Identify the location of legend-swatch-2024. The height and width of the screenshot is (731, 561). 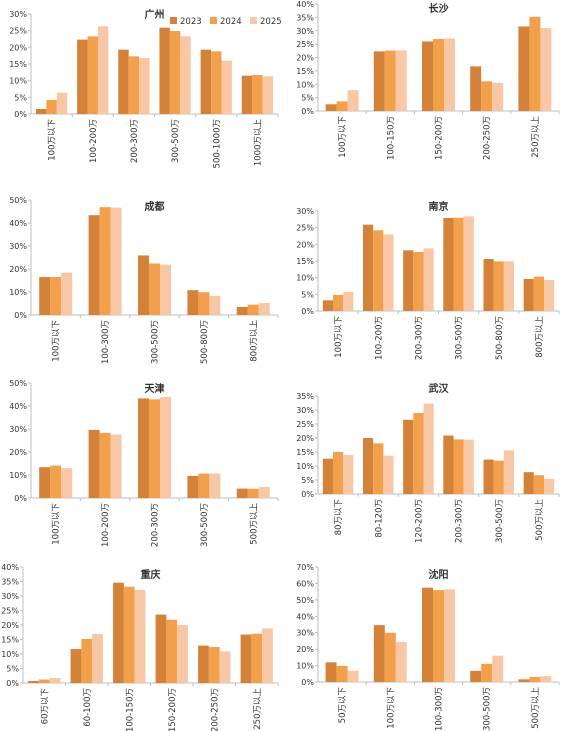
(213, 20).